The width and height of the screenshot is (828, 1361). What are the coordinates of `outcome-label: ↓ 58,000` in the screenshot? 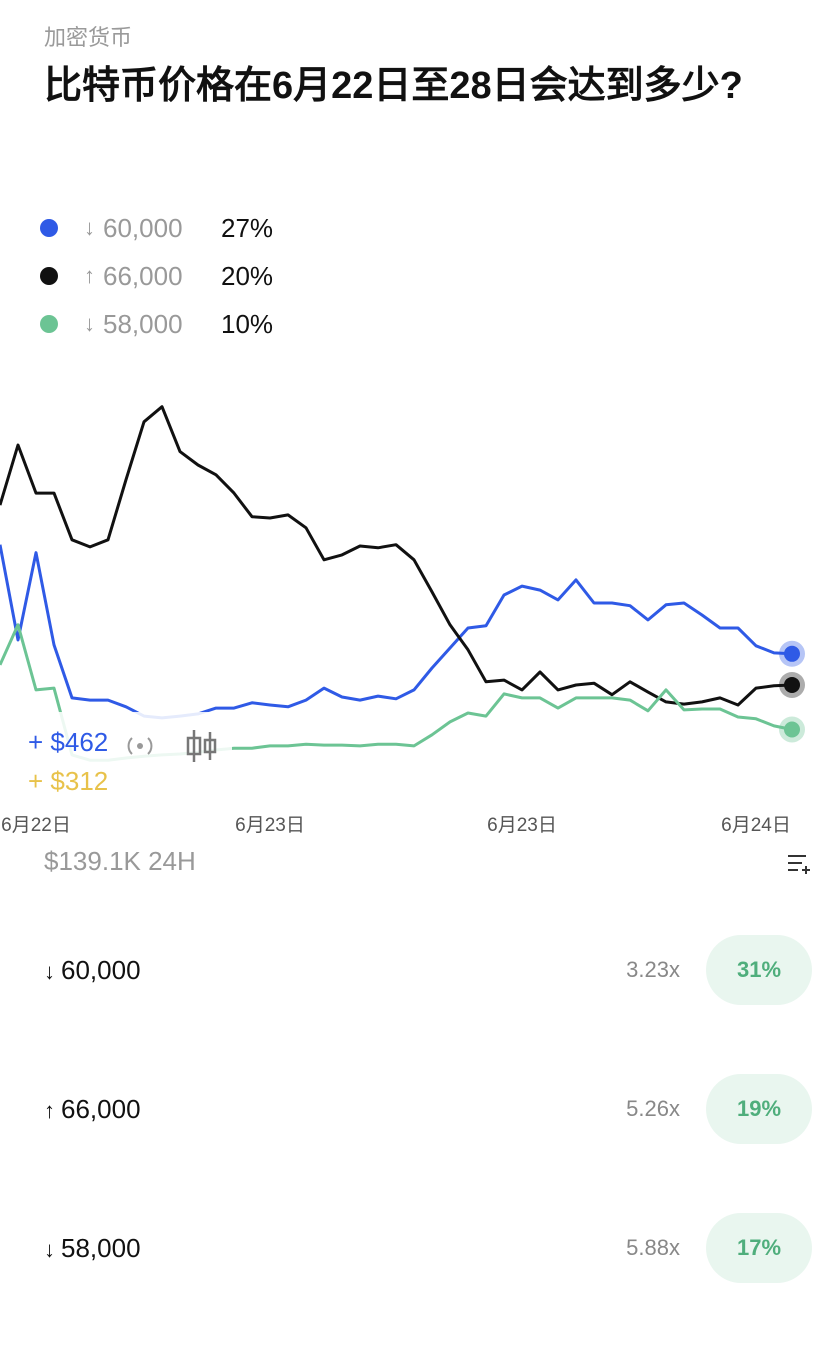 It's located at (92, 1248).